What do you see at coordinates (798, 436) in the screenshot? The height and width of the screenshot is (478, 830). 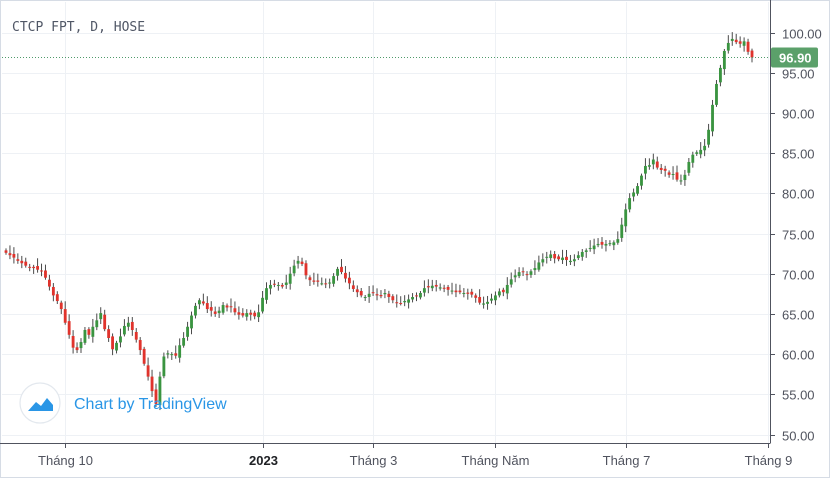 I see `y-tick-label: 50.00` at bounding box center [798, 436].